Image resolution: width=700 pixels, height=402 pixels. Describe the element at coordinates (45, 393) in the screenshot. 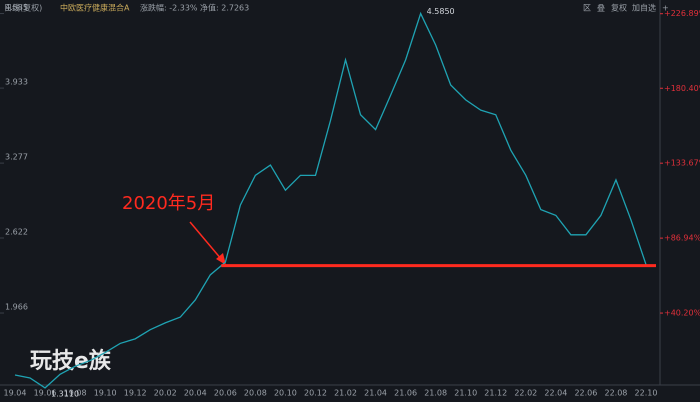

I see `x-tick-label: 19.06` at that location.